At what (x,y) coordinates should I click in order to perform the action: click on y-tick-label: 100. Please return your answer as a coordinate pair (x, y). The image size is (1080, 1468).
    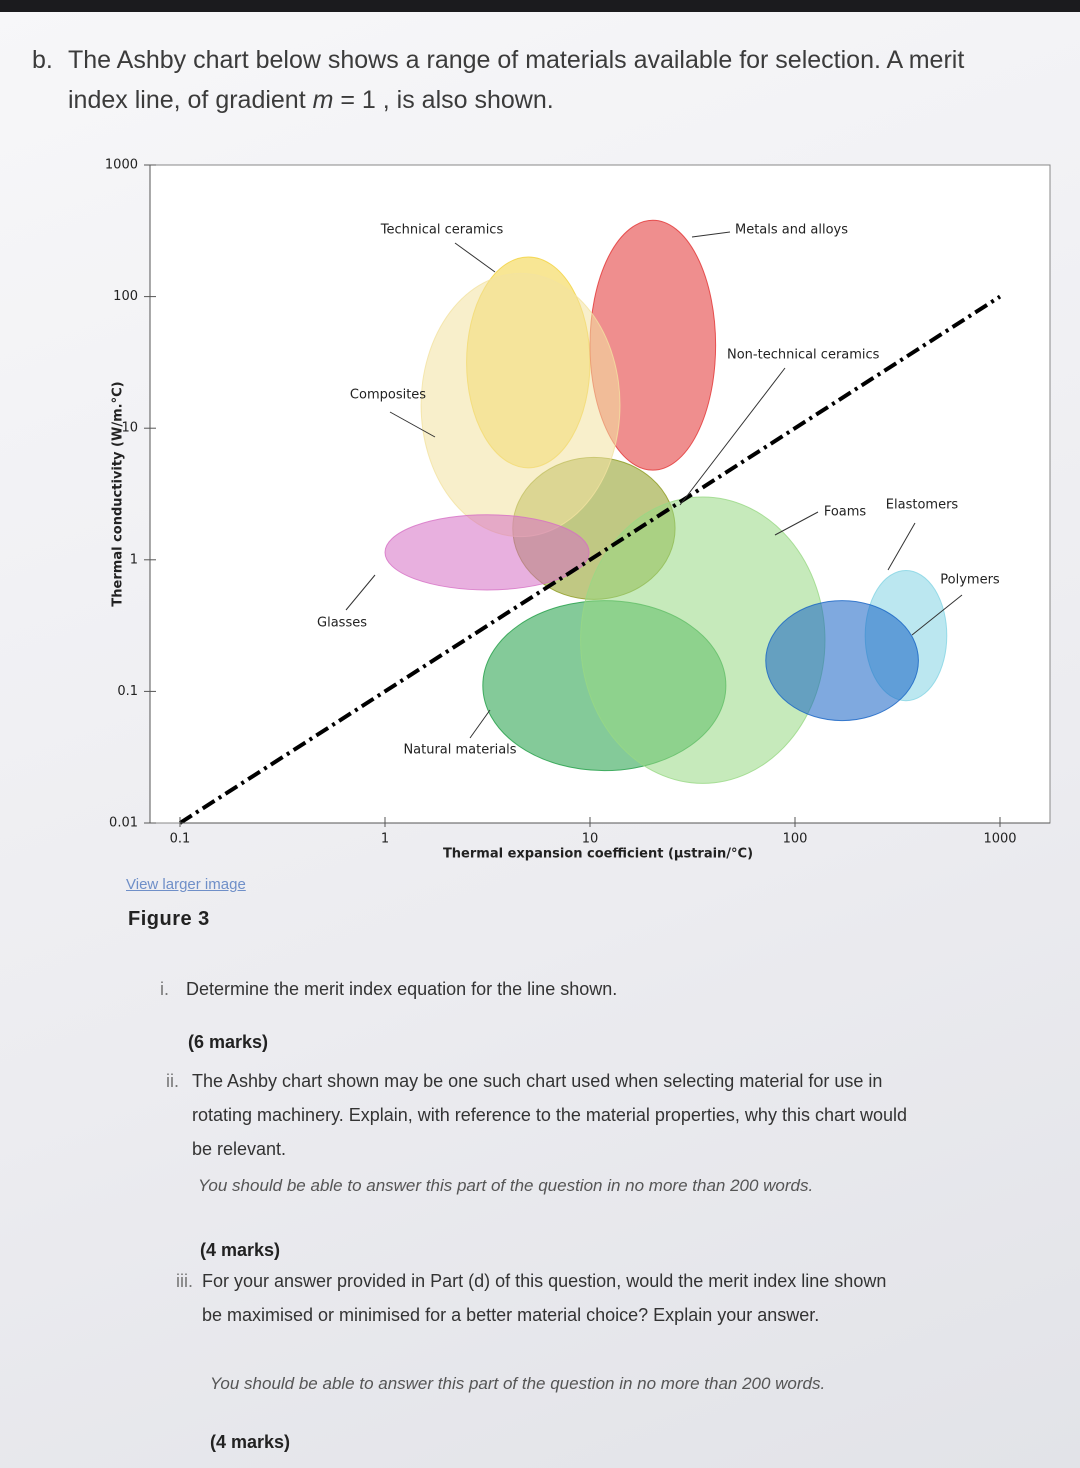
    Looking at the image, I should click on (125, 296).